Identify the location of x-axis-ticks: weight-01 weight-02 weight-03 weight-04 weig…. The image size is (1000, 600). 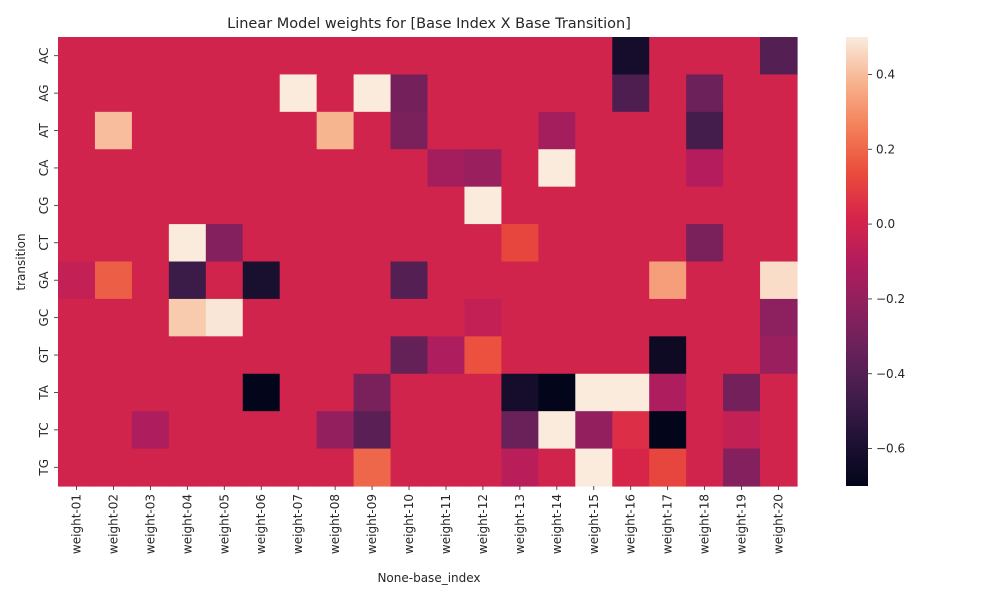
(427, 520).